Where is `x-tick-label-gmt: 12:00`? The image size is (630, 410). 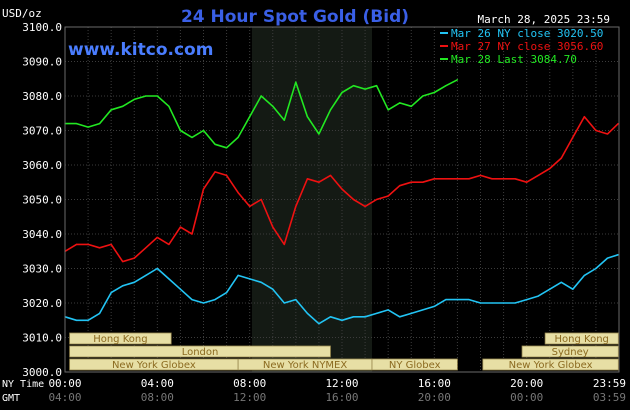 x-tick-label-gmt: 12:00 is located at coordinates (249, 397).